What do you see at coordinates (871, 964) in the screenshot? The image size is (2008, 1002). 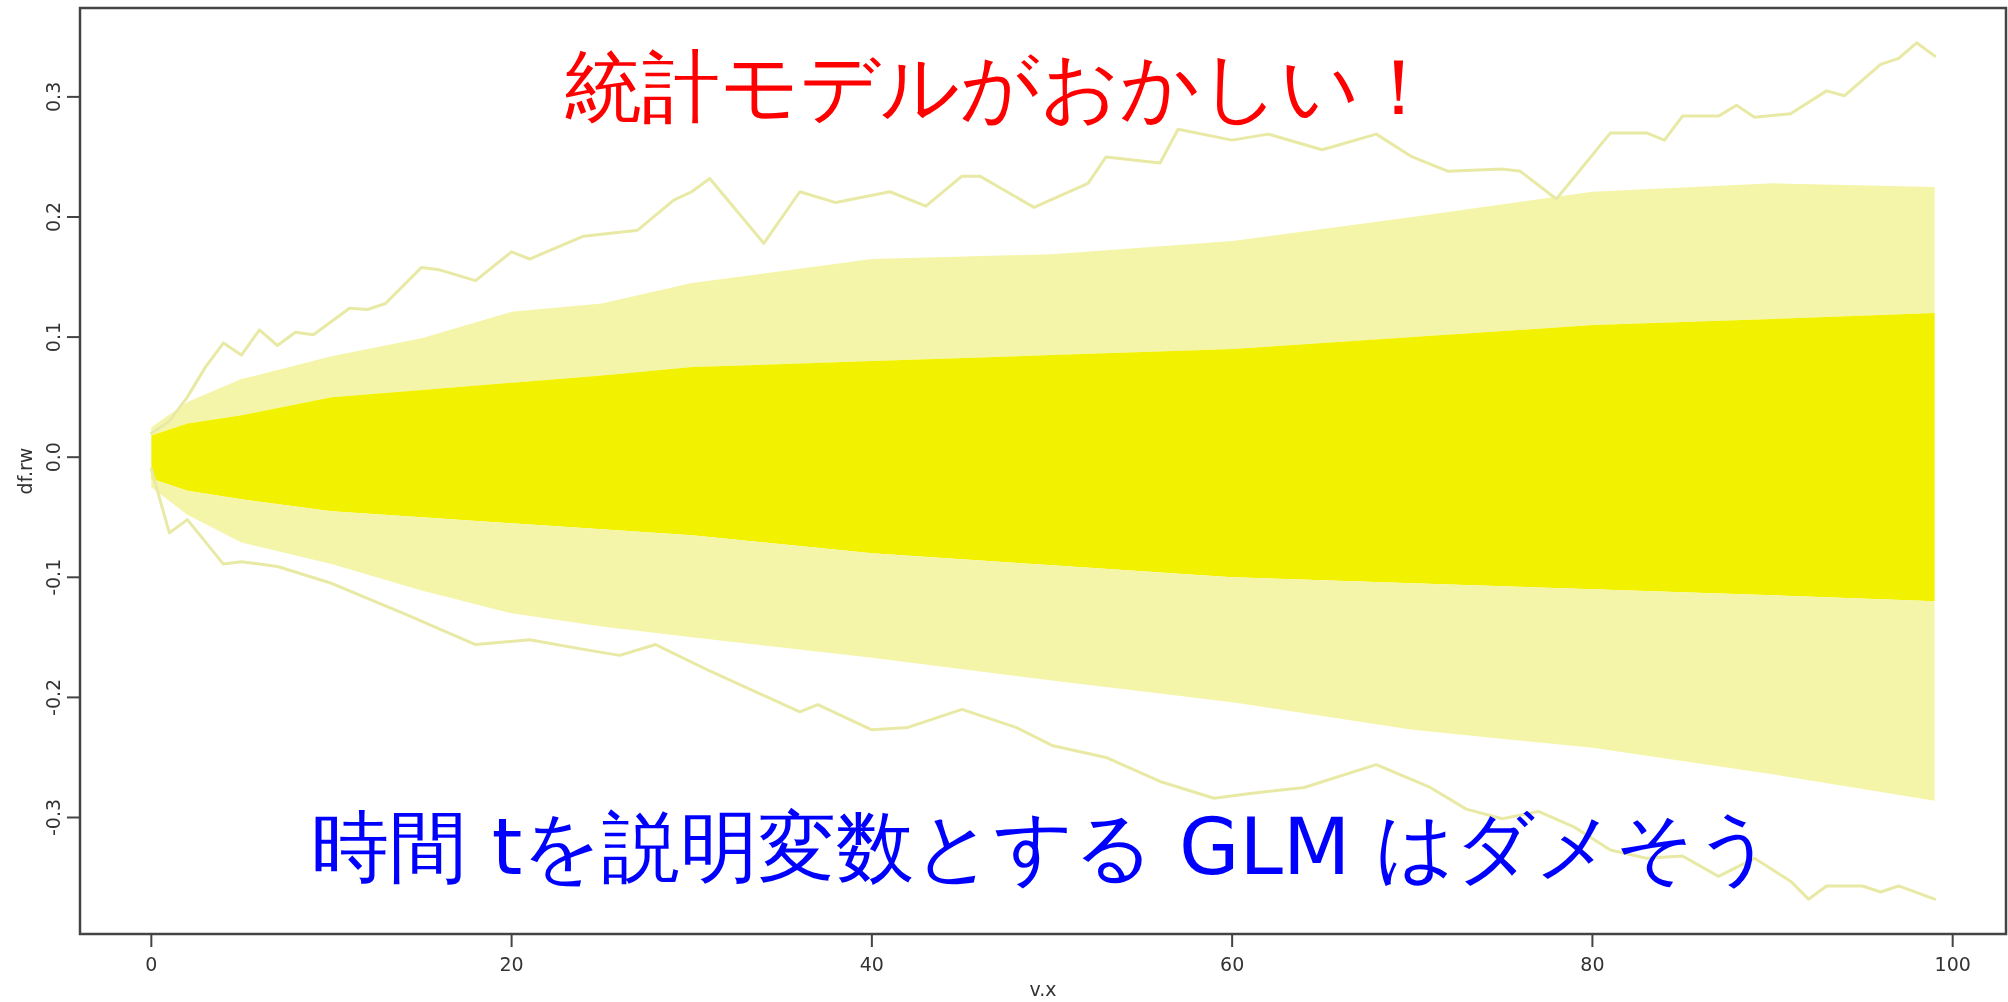 I see `x-tick-label: 40` at bounding box center [871, 964].